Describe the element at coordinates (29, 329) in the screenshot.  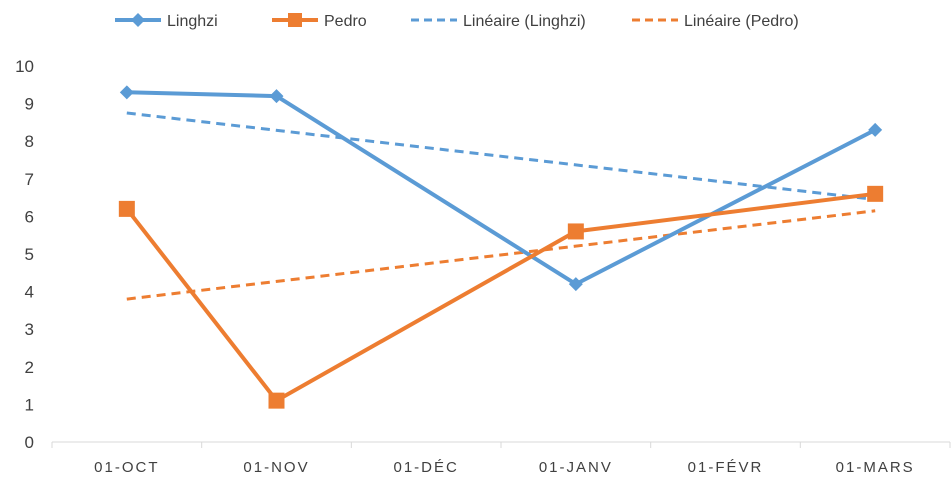
I see `y-tick-label: 3` at that location.